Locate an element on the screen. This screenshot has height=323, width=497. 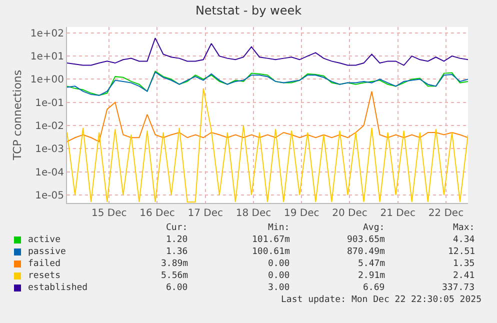
y-tick-label: 1e+01 is located at coordinates (47, 57).